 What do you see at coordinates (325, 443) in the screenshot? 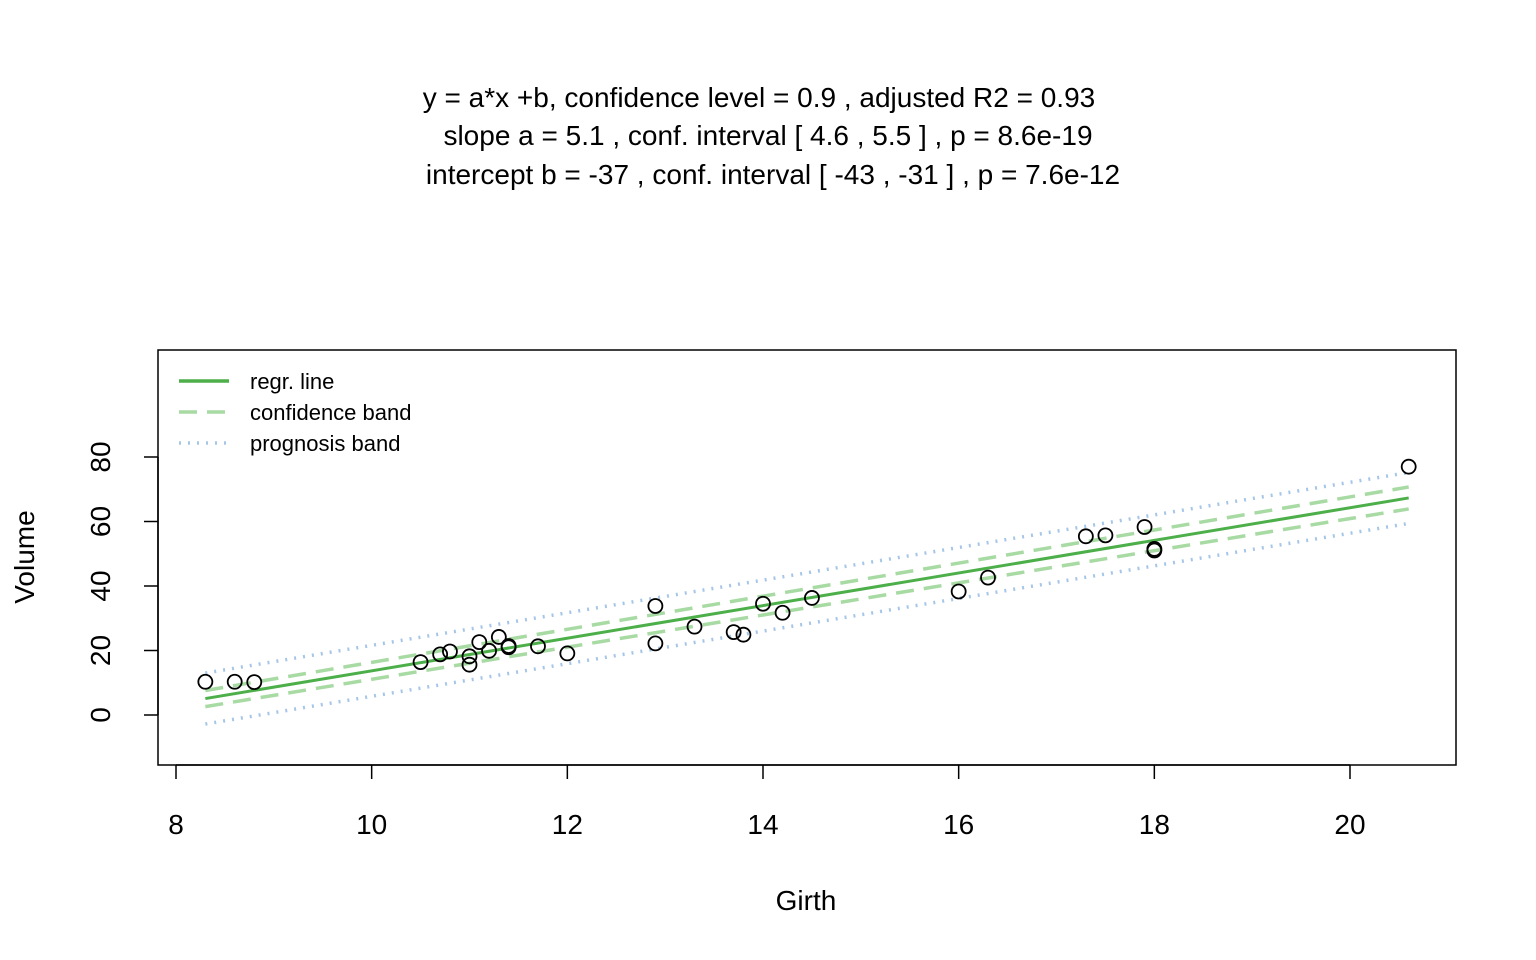
I see `legend-label: prognosis band` at bounding box center [325, 443].